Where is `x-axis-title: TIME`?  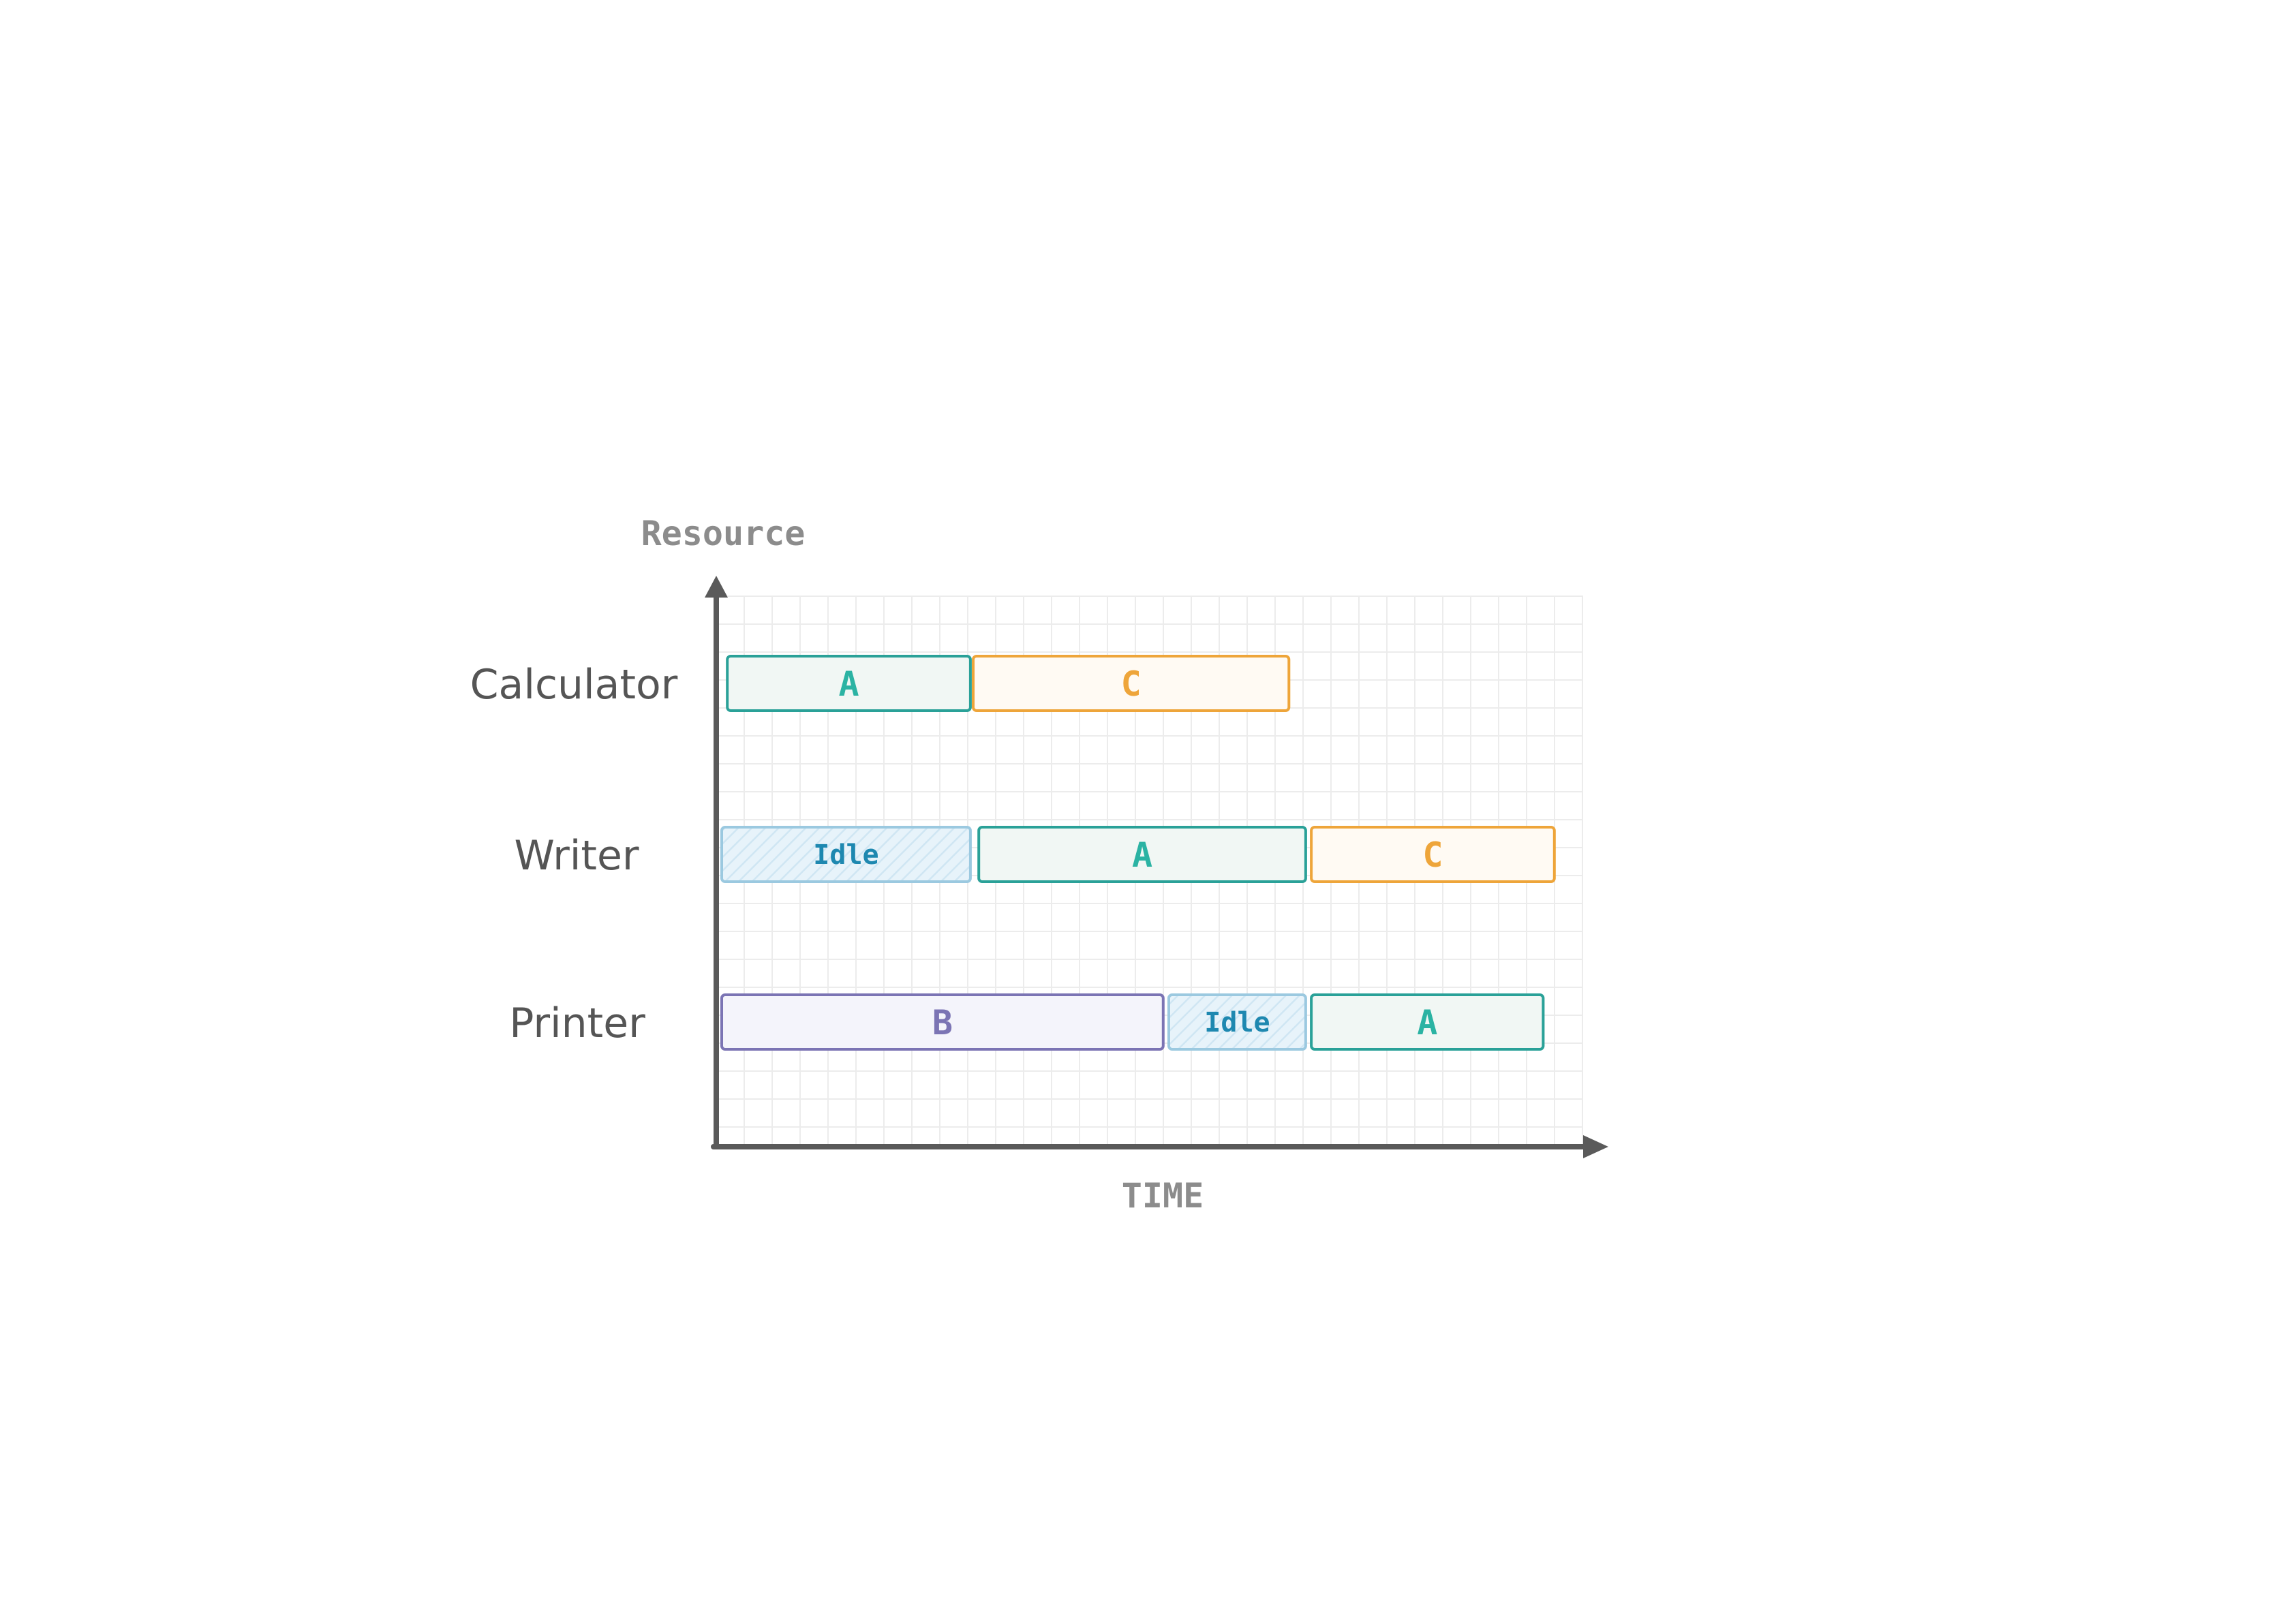 x-axis-title: TIME is located at coordinates (1163, 1196).